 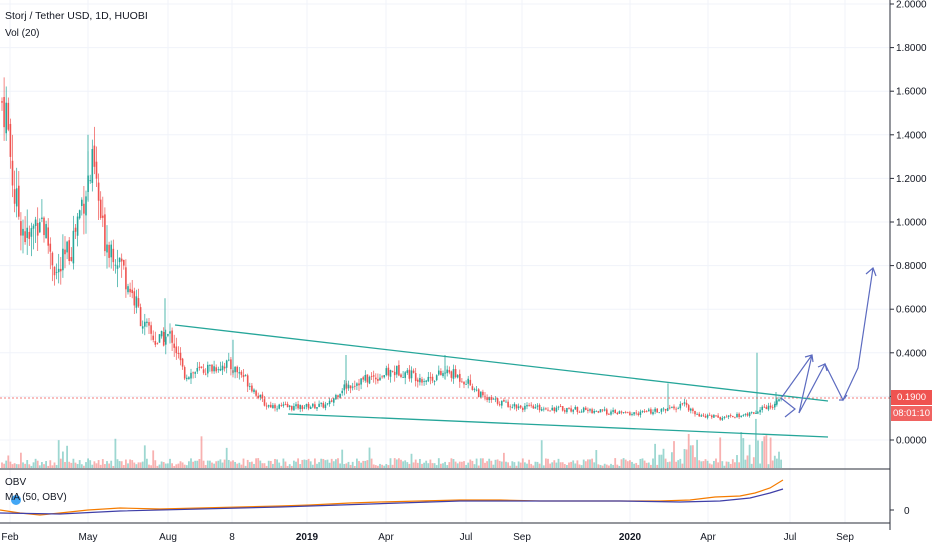 I want to click on obv-zero-label: 0, so click(x=907, y=511).